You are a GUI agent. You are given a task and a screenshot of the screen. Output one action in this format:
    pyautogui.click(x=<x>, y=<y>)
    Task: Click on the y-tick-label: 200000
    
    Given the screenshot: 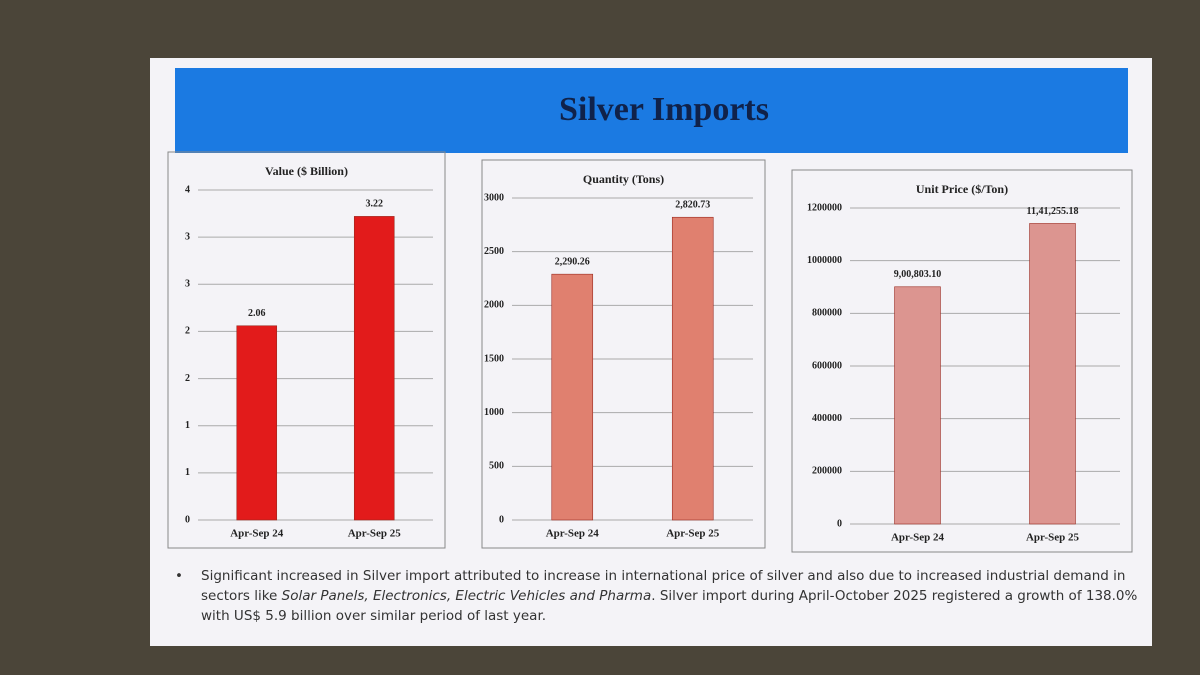 What is the action you would take?
    pyautogui.click(x=827, y=471)
    